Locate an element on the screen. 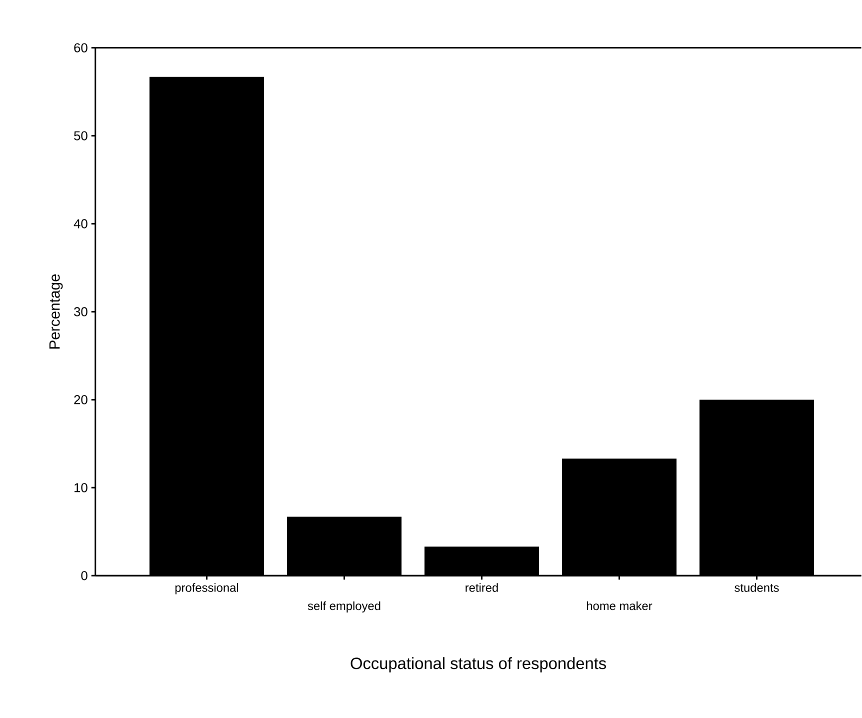 This screenshot has height=718, width=862. y-tick-label: 0 is located at coordinates (84, 575).